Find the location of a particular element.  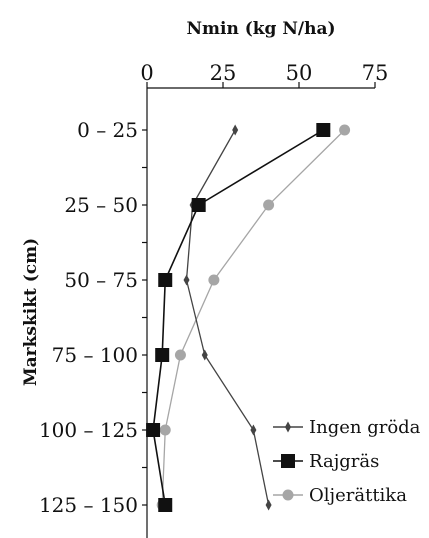

x-tick-label-3: 75 is located at coordinates (375, 73).